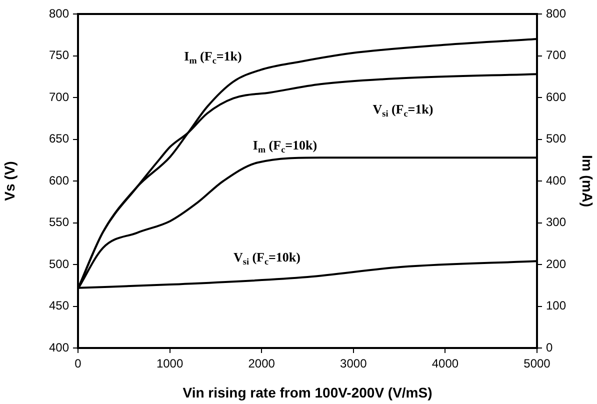 The width and height of the screenshot is (597, 404). What do you see at coordinates (59, 222) in the screenshot?
I see `y-tick-label: 550` at bounding box center [59, 222].